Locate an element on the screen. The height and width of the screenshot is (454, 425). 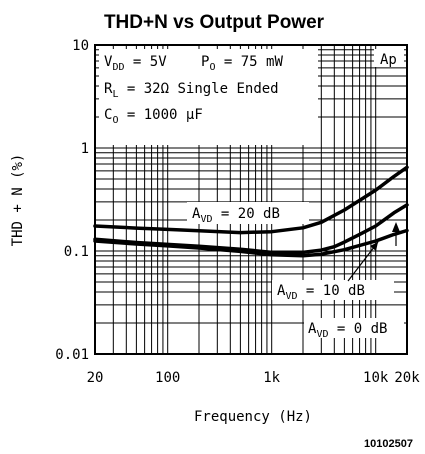
arrow-10db-head is located at coordinates (374, 246).